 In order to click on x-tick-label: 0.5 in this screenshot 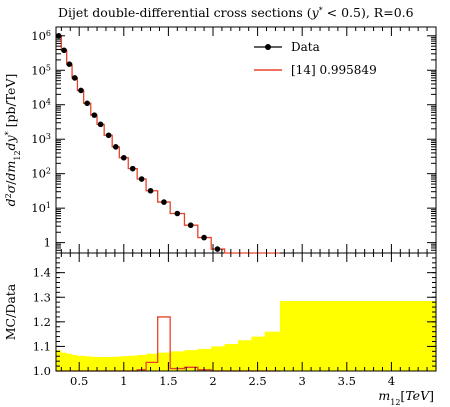, I will do `click(79, 381)`.